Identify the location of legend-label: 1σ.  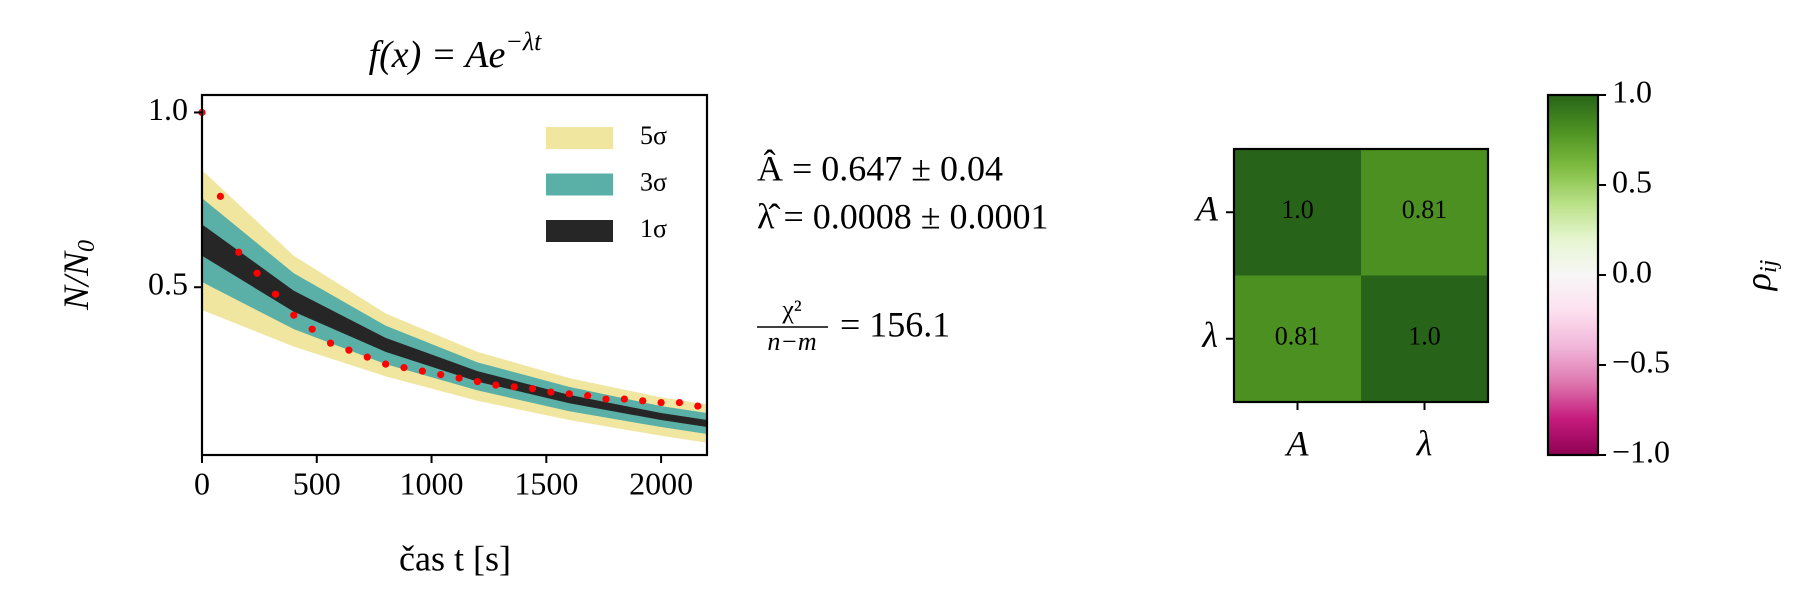
(653, 228).